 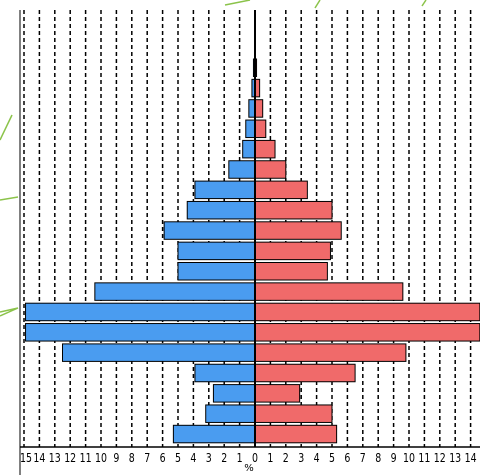 What do you see at coordinates (255, 458) in the screenshot?
I see `x-tick-label: 0` at bounding box center [255, 458].